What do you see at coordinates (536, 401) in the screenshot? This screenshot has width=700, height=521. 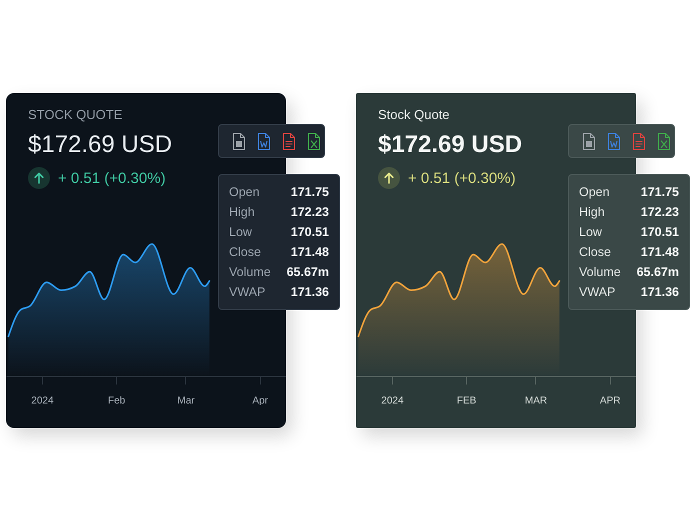 I see `x-tick-label: MAR` at bounding box center [536, 401].